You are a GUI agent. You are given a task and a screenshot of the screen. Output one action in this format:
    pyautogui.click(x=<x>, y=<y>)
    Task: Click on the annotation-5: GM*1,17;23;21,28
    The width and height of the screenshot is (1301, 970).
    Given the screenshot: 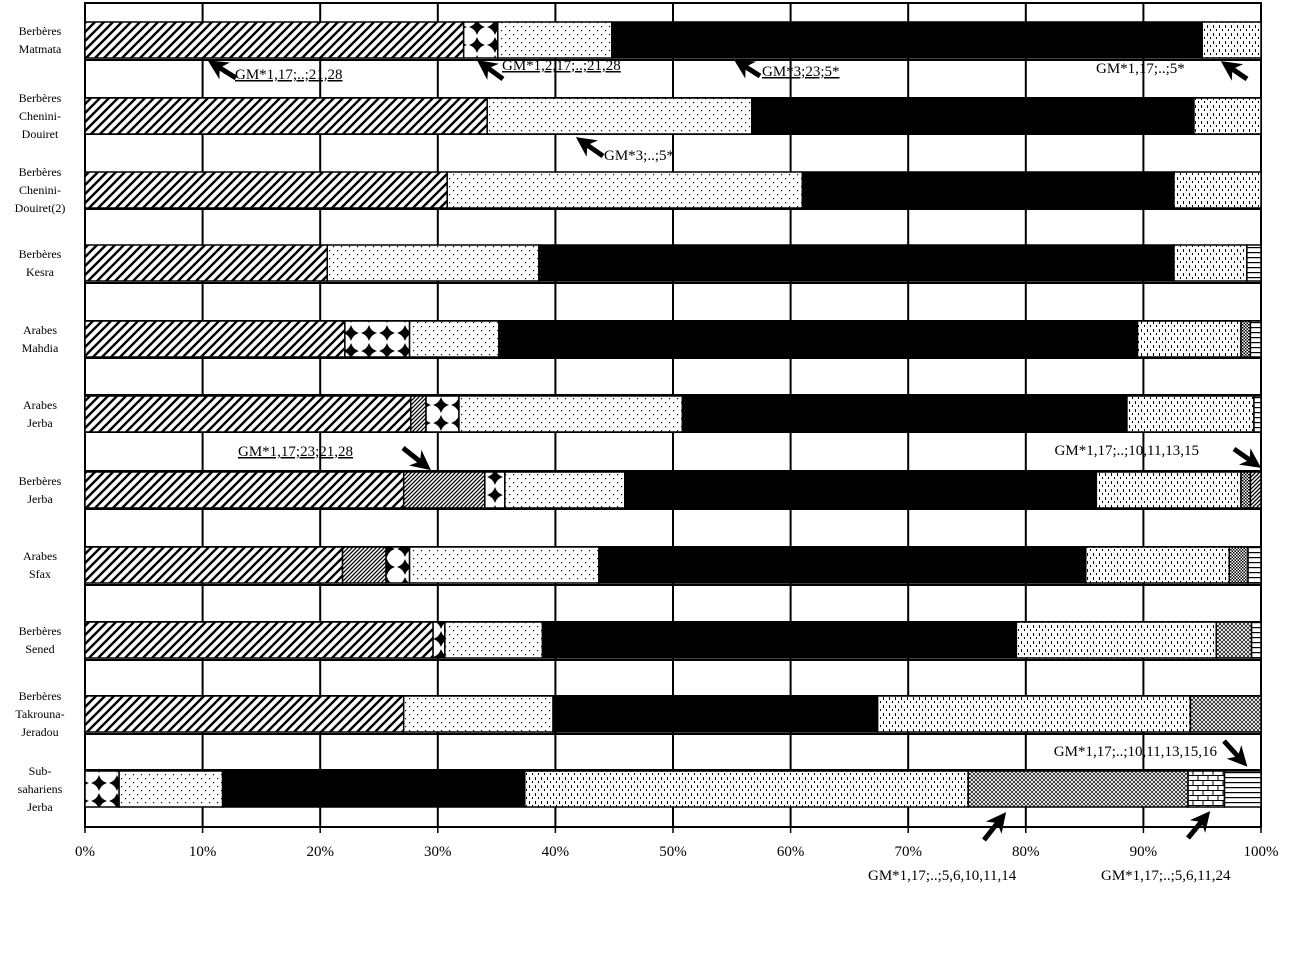 What is the action you would take?
    pyautogui.click(x=334, y=457)
    